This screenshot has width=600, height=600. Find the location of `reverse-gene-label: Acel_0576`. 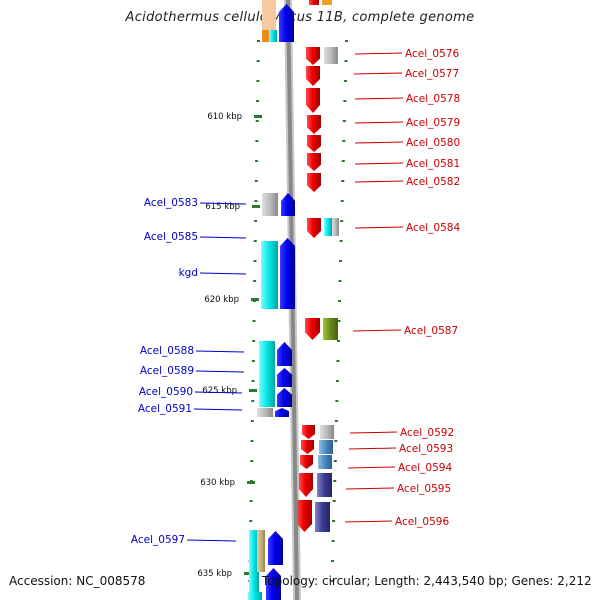

reverse-gene-label: Acel_0576 is located at coordinates (432, 54).